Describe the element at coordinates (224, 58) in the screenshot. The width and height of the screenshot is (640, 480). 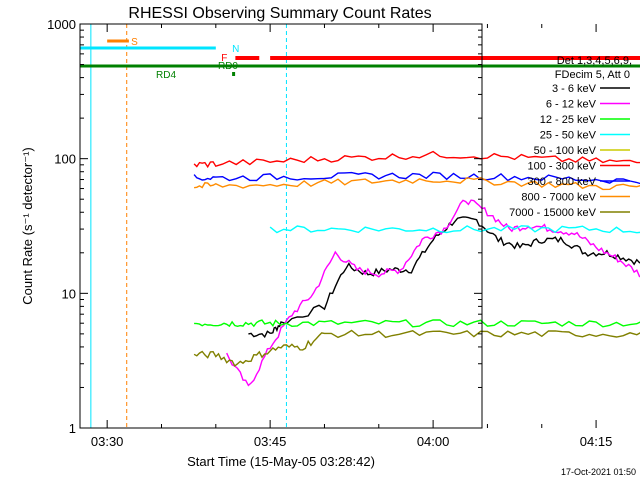
I see `flag-label-f: F` at that location.